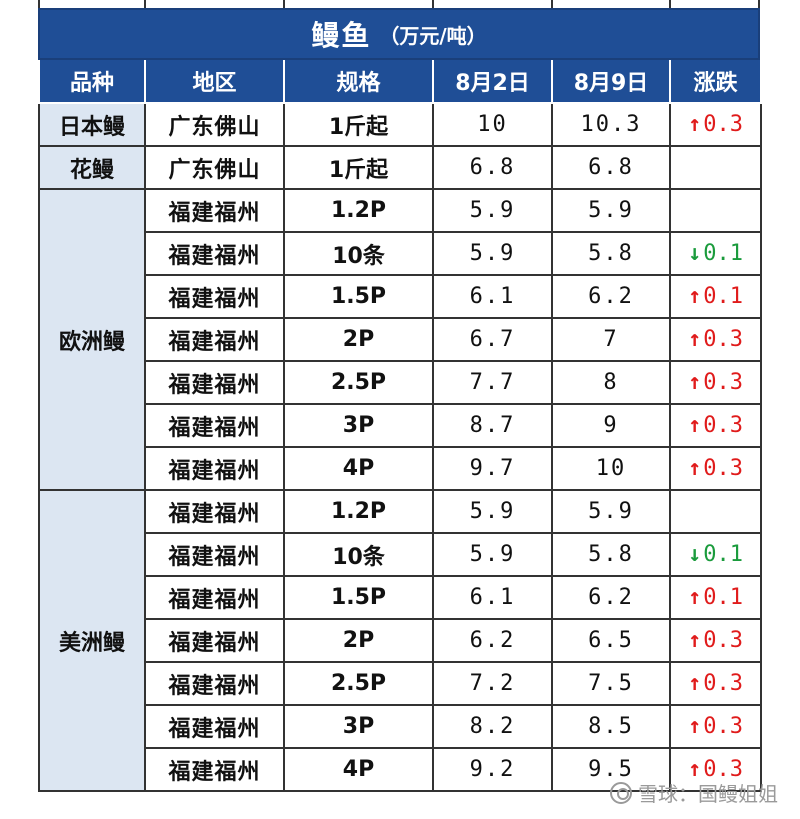 This screenshot has height=819, width=800. Describe the element at coordinates (492, 124) in the screenshot. I see `aug2-price-cell: 10` at that location.